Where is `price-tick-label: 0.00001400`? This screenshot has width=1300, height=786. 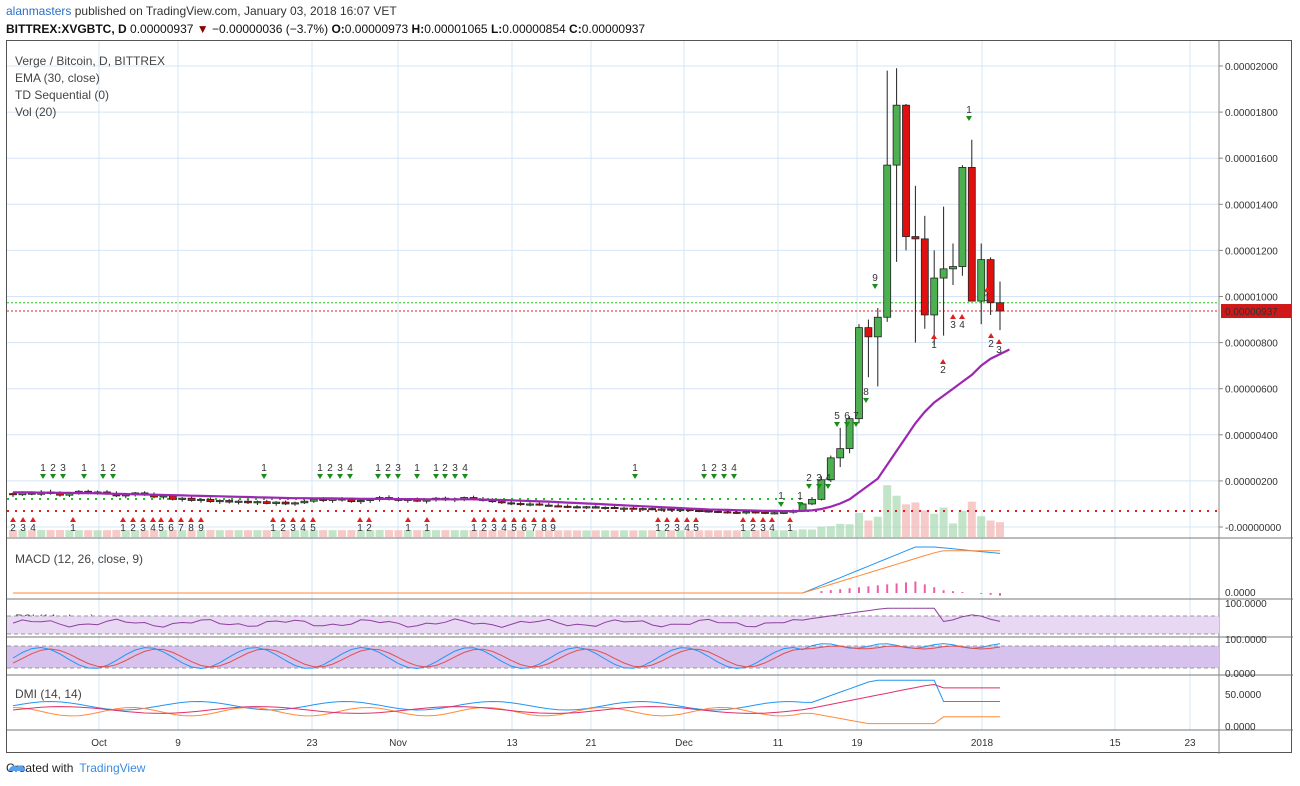 price-tick-label: 0.00001400 is located at coordinates (1251, 205).